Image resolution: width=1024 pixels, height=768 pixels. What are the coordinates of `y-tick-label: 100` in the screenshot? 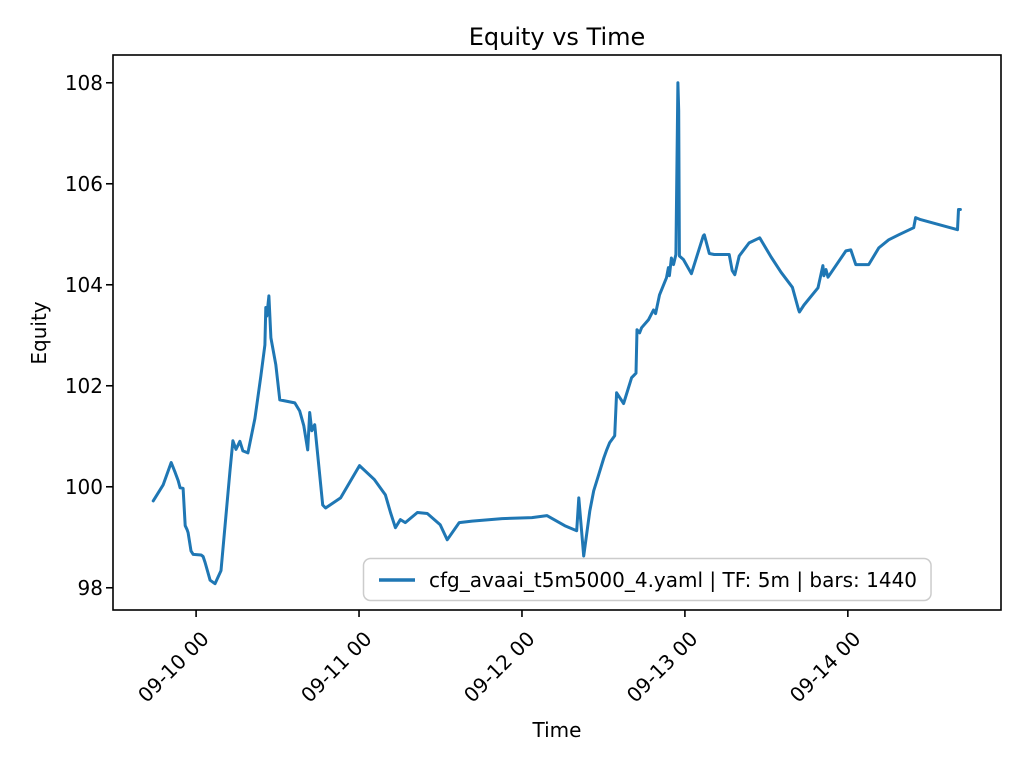 It's located at (84, 487).